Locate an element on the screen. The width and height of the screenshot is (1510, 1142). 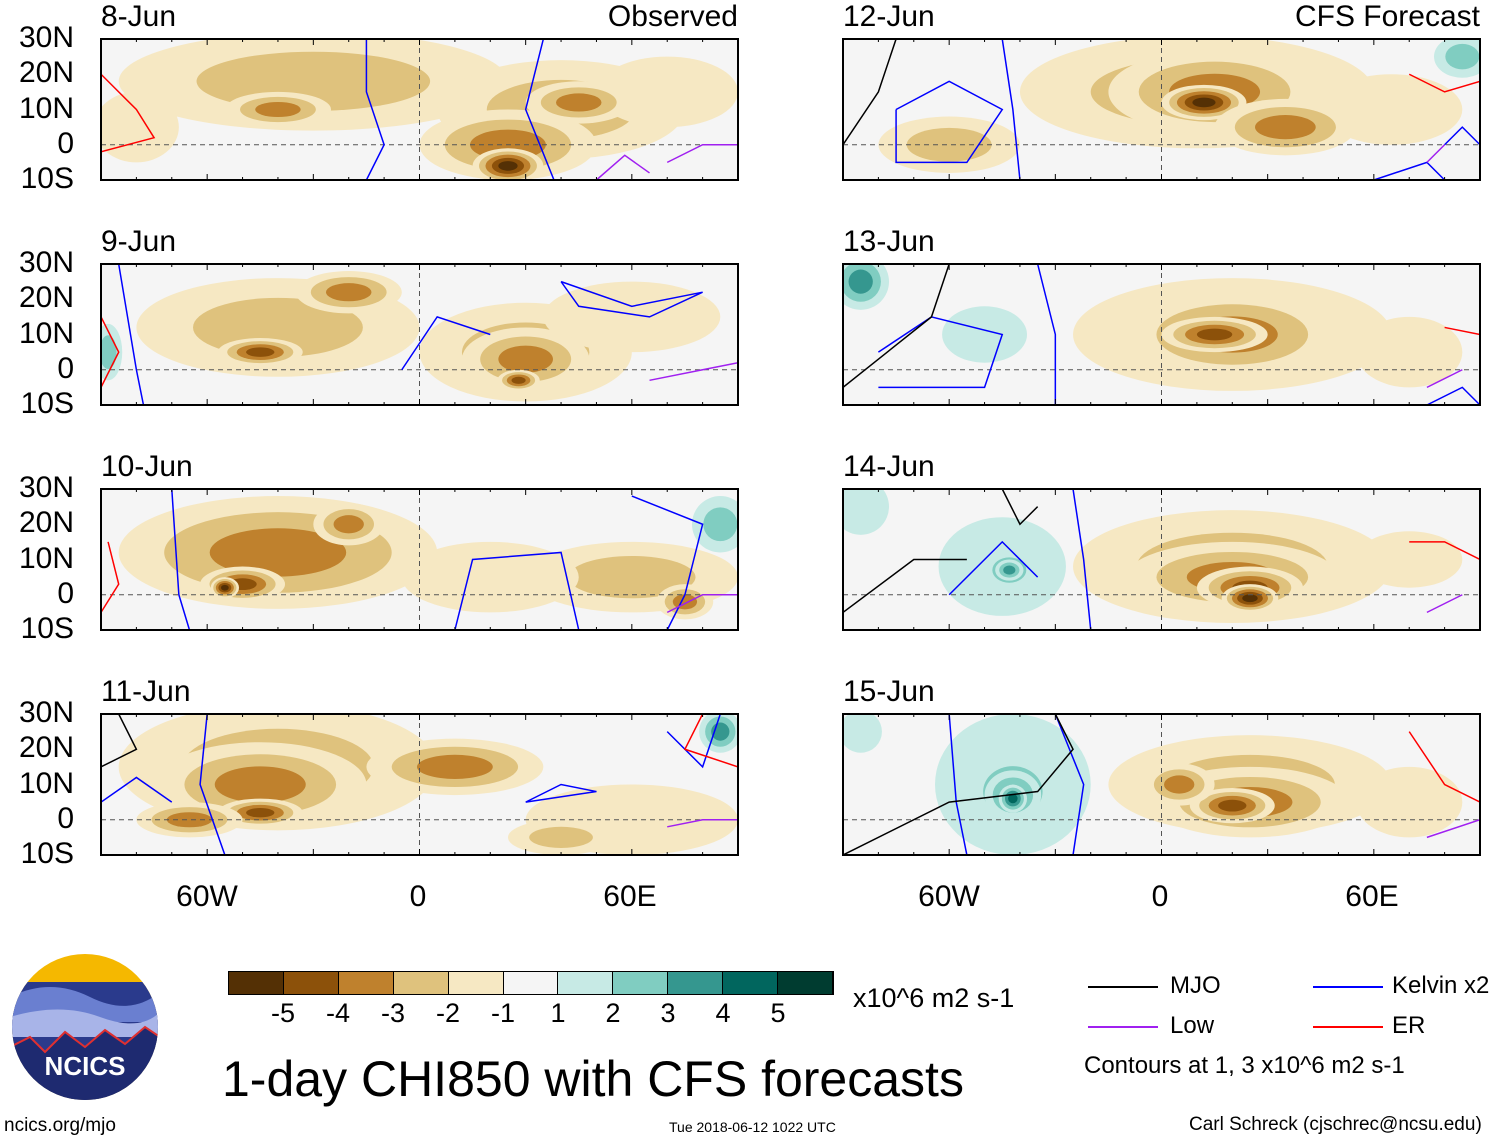
colorbar-label: -1 is located at coordinates (502, 1013).